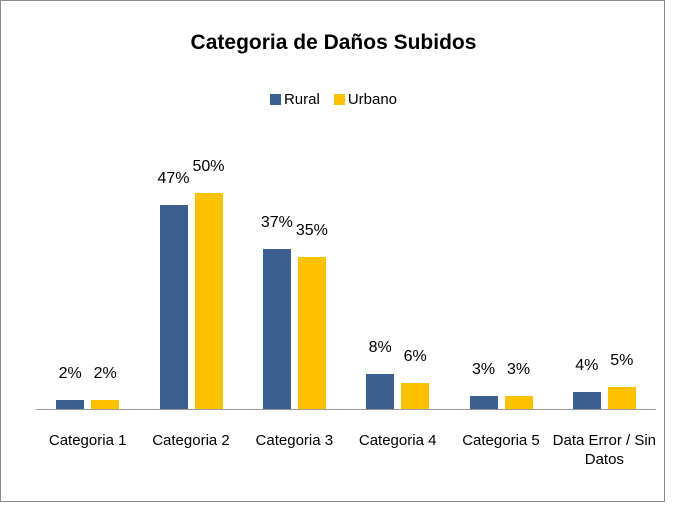 The height and width of the screenshot is (506, 673). Describe the element at coordinates (294, 440) in the screenshot. I see `x-tick-label: Categoria 3` at that location.